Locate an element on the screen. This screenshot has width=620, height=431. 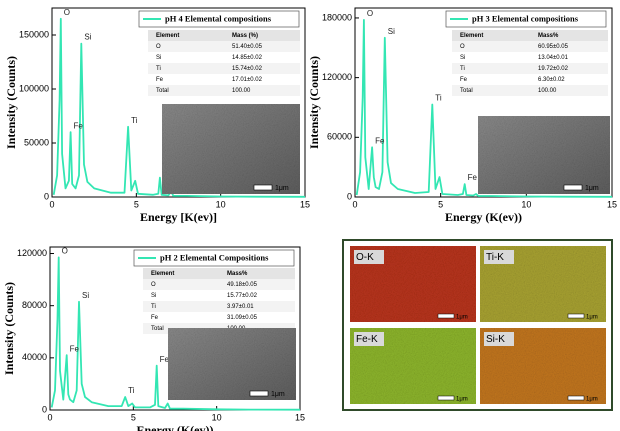
x-axis-label: Energy [K(ev)] is located at coordinates (178, 217).